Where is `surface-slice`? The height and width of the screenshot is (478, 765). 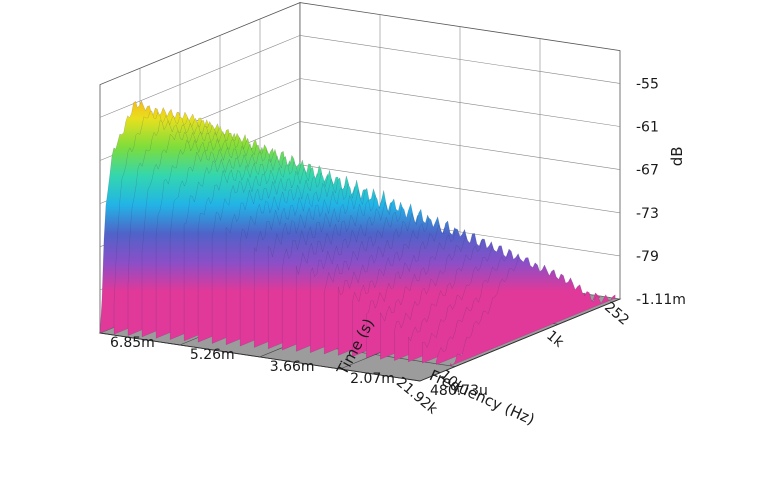 surface-slice is located at coordinates (533, 311).